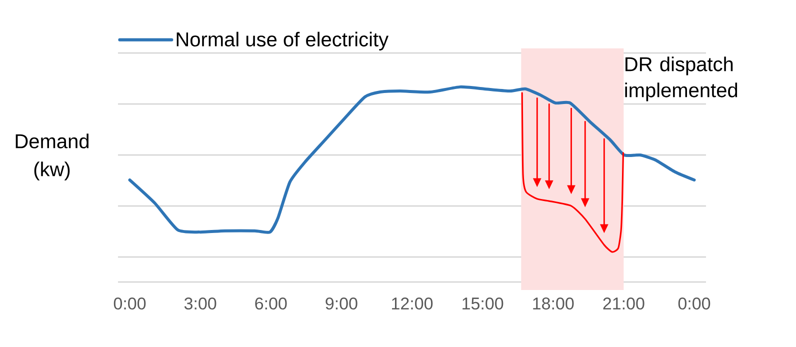 Image resolution: width=796 pixels, height=347 pixels. I want to click on x-tick-label: 21:00, so click(623, 304).